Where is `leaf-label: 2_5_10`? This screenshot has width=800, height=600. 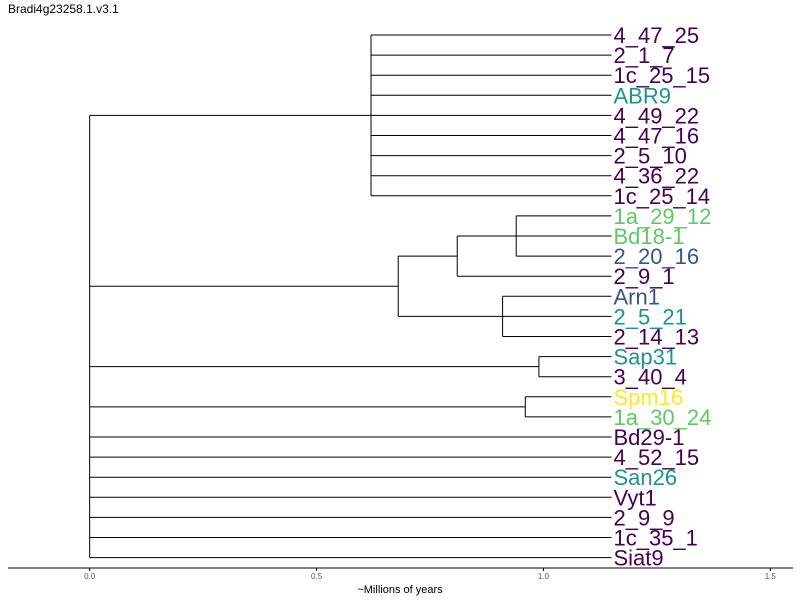 leaf-label: 2_5_10 is located at coordinates (649, 156).